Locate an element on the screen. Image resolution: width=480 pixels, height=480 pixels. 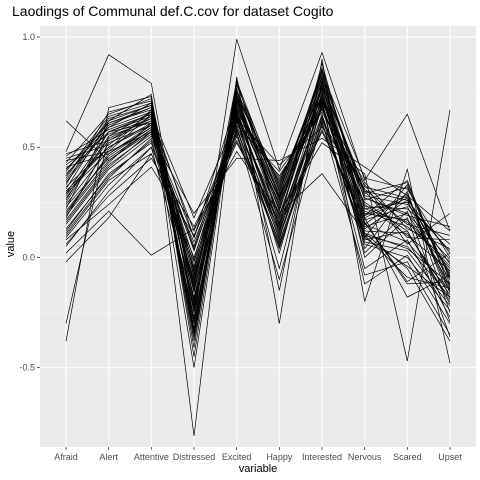
y-tick-label: 1.0 is located at coordinates (28, 37).